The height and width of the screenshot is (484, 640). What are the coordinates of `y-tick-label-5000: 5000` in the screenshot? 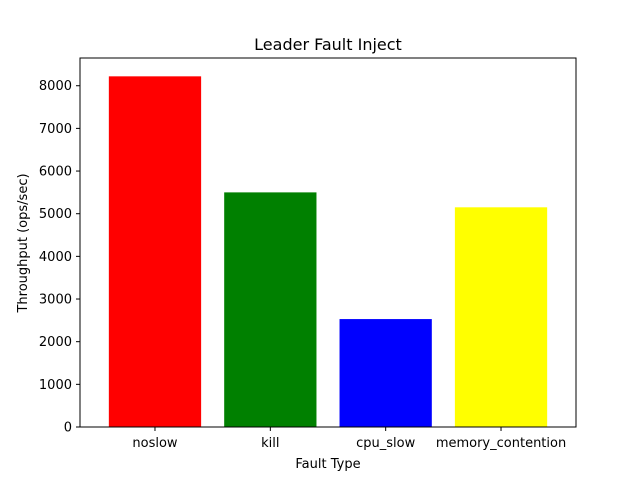 It's located at (55, 214).